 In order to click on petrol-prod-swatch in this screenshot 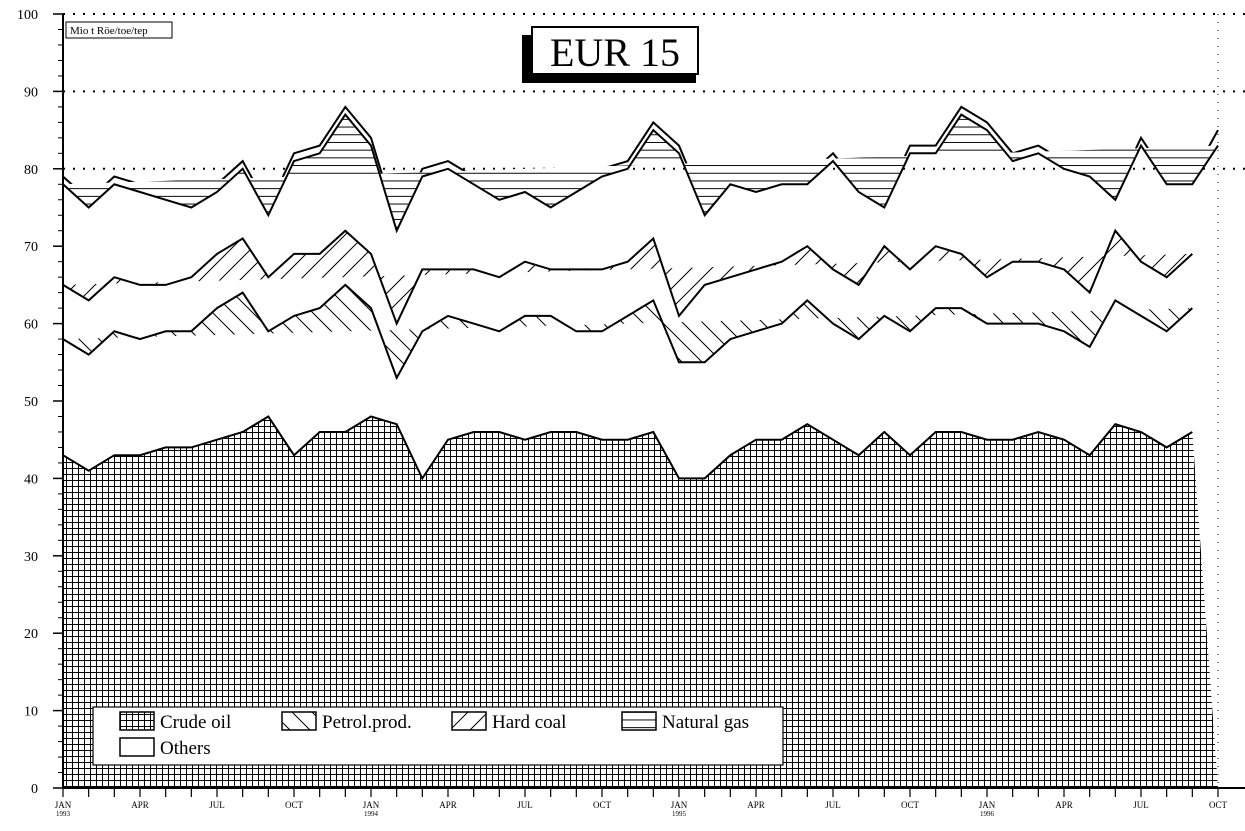, I will do `click(299, 721)`.